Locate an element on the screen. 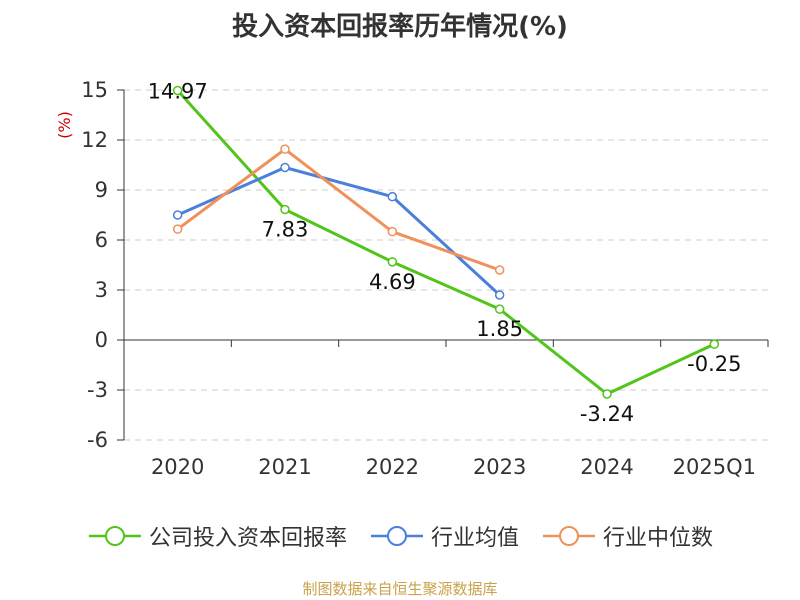 This screenshot has width=800, height=600. chart-legend: 公司投入资本回报率 行业均值 行业中位数 is located at coordinates (400, 536).